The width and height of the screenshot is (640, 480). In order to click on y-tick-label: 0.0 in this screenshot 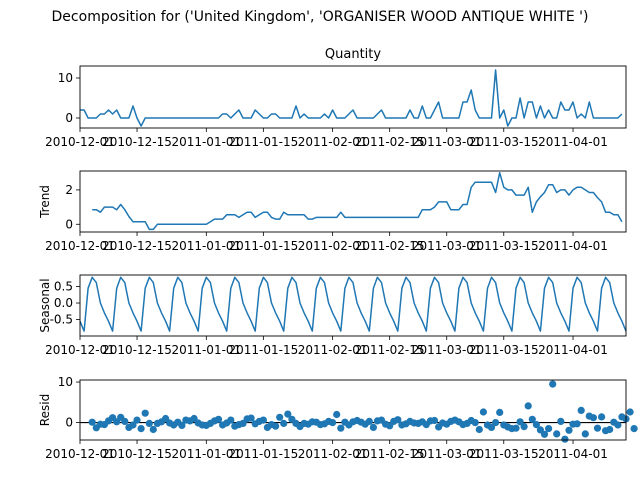, I will do `click(63, 303)`.